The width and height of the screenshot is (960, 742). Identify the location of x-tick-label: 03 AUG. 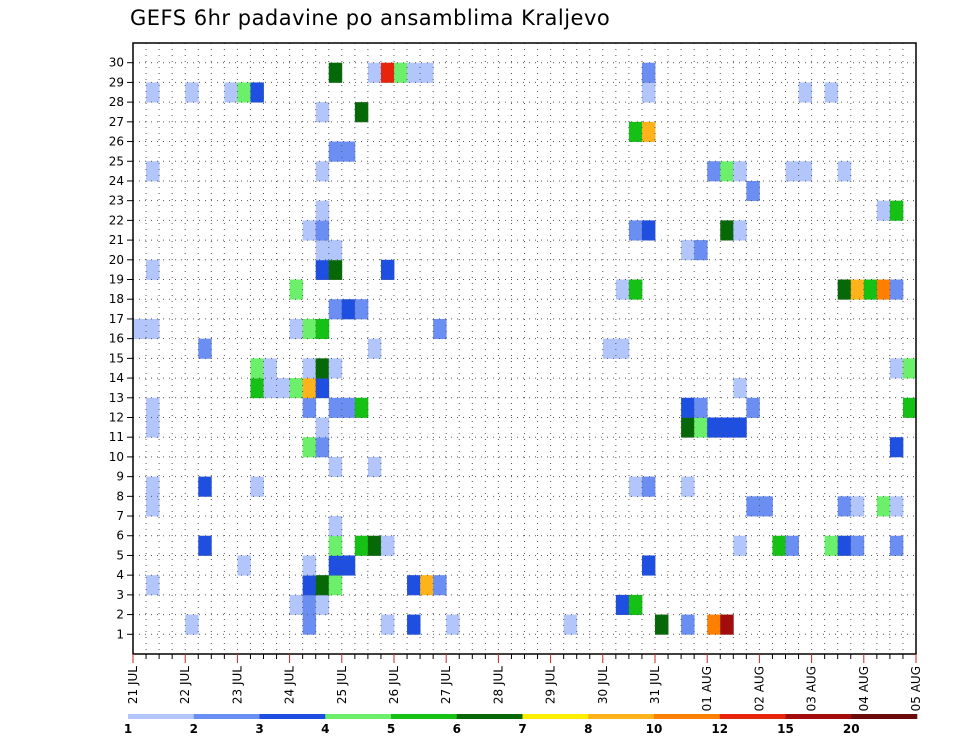
(812, 688).